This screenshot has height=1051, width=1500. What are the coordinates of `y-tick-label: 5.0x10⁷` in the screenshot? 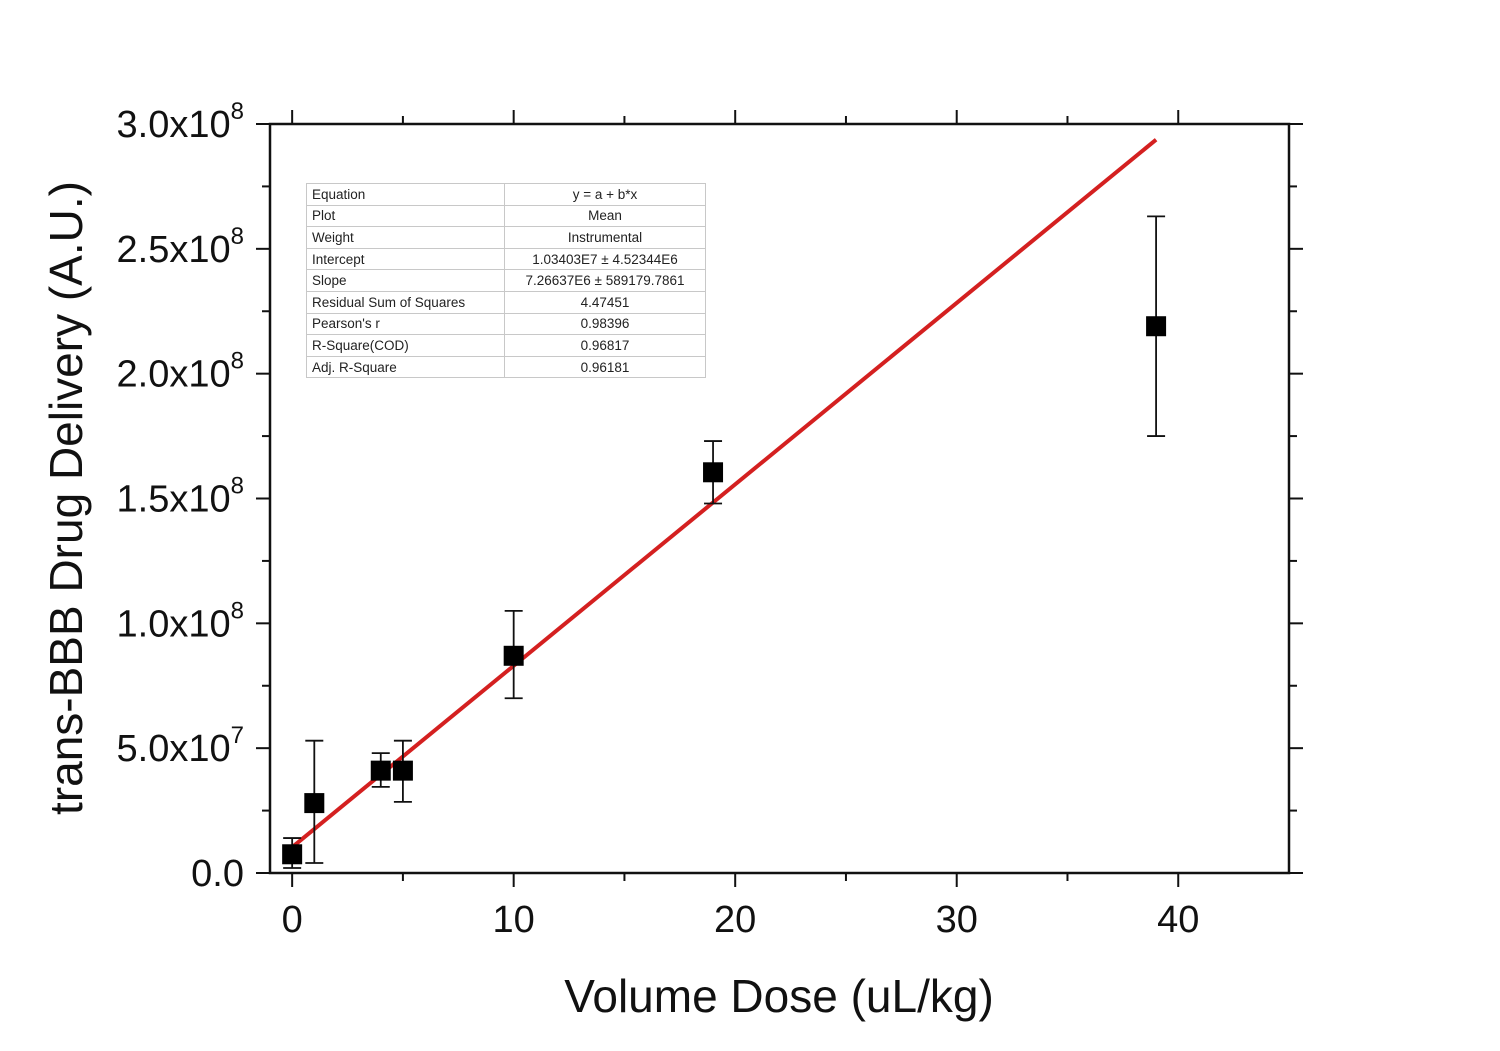 It's located at (180, 746).